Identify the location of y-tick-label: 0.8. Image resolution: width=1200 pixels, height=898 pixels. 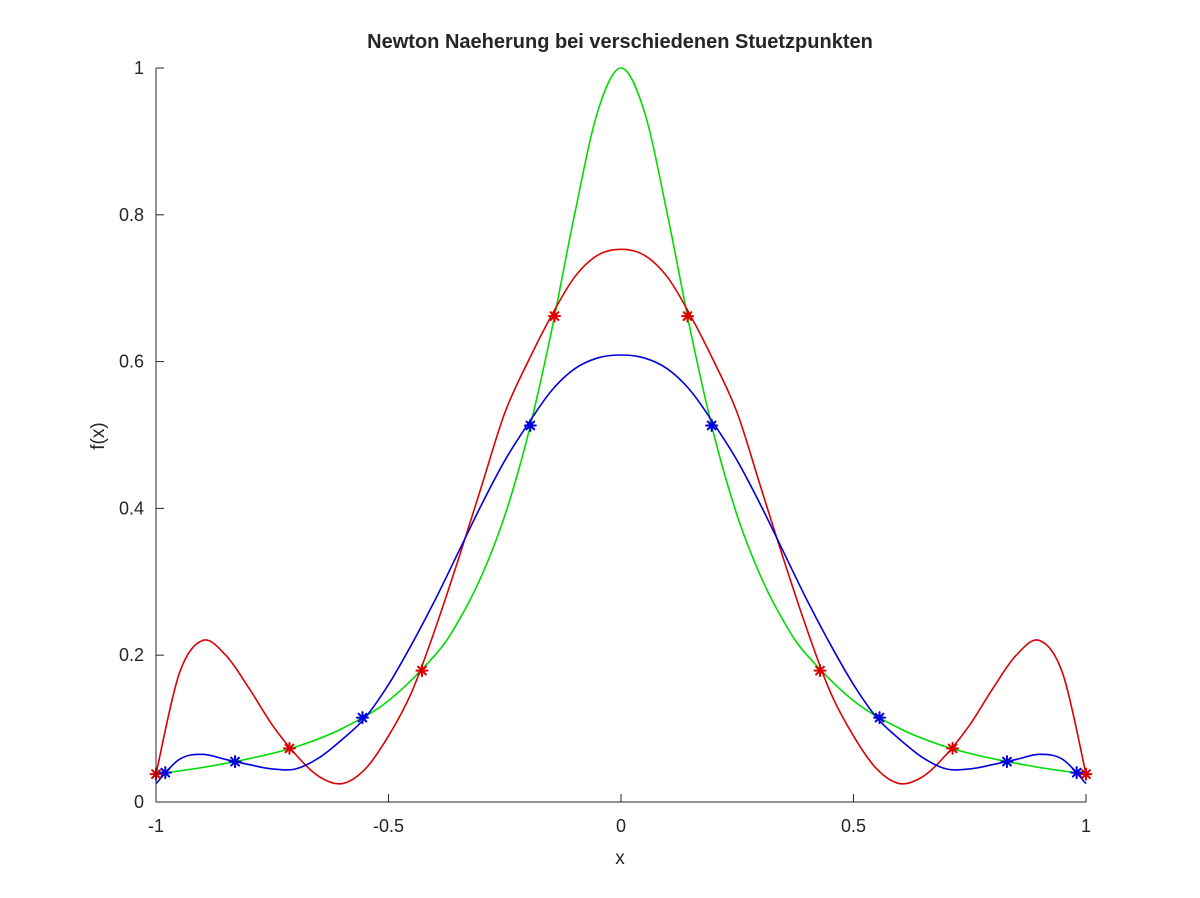
(131, 215).